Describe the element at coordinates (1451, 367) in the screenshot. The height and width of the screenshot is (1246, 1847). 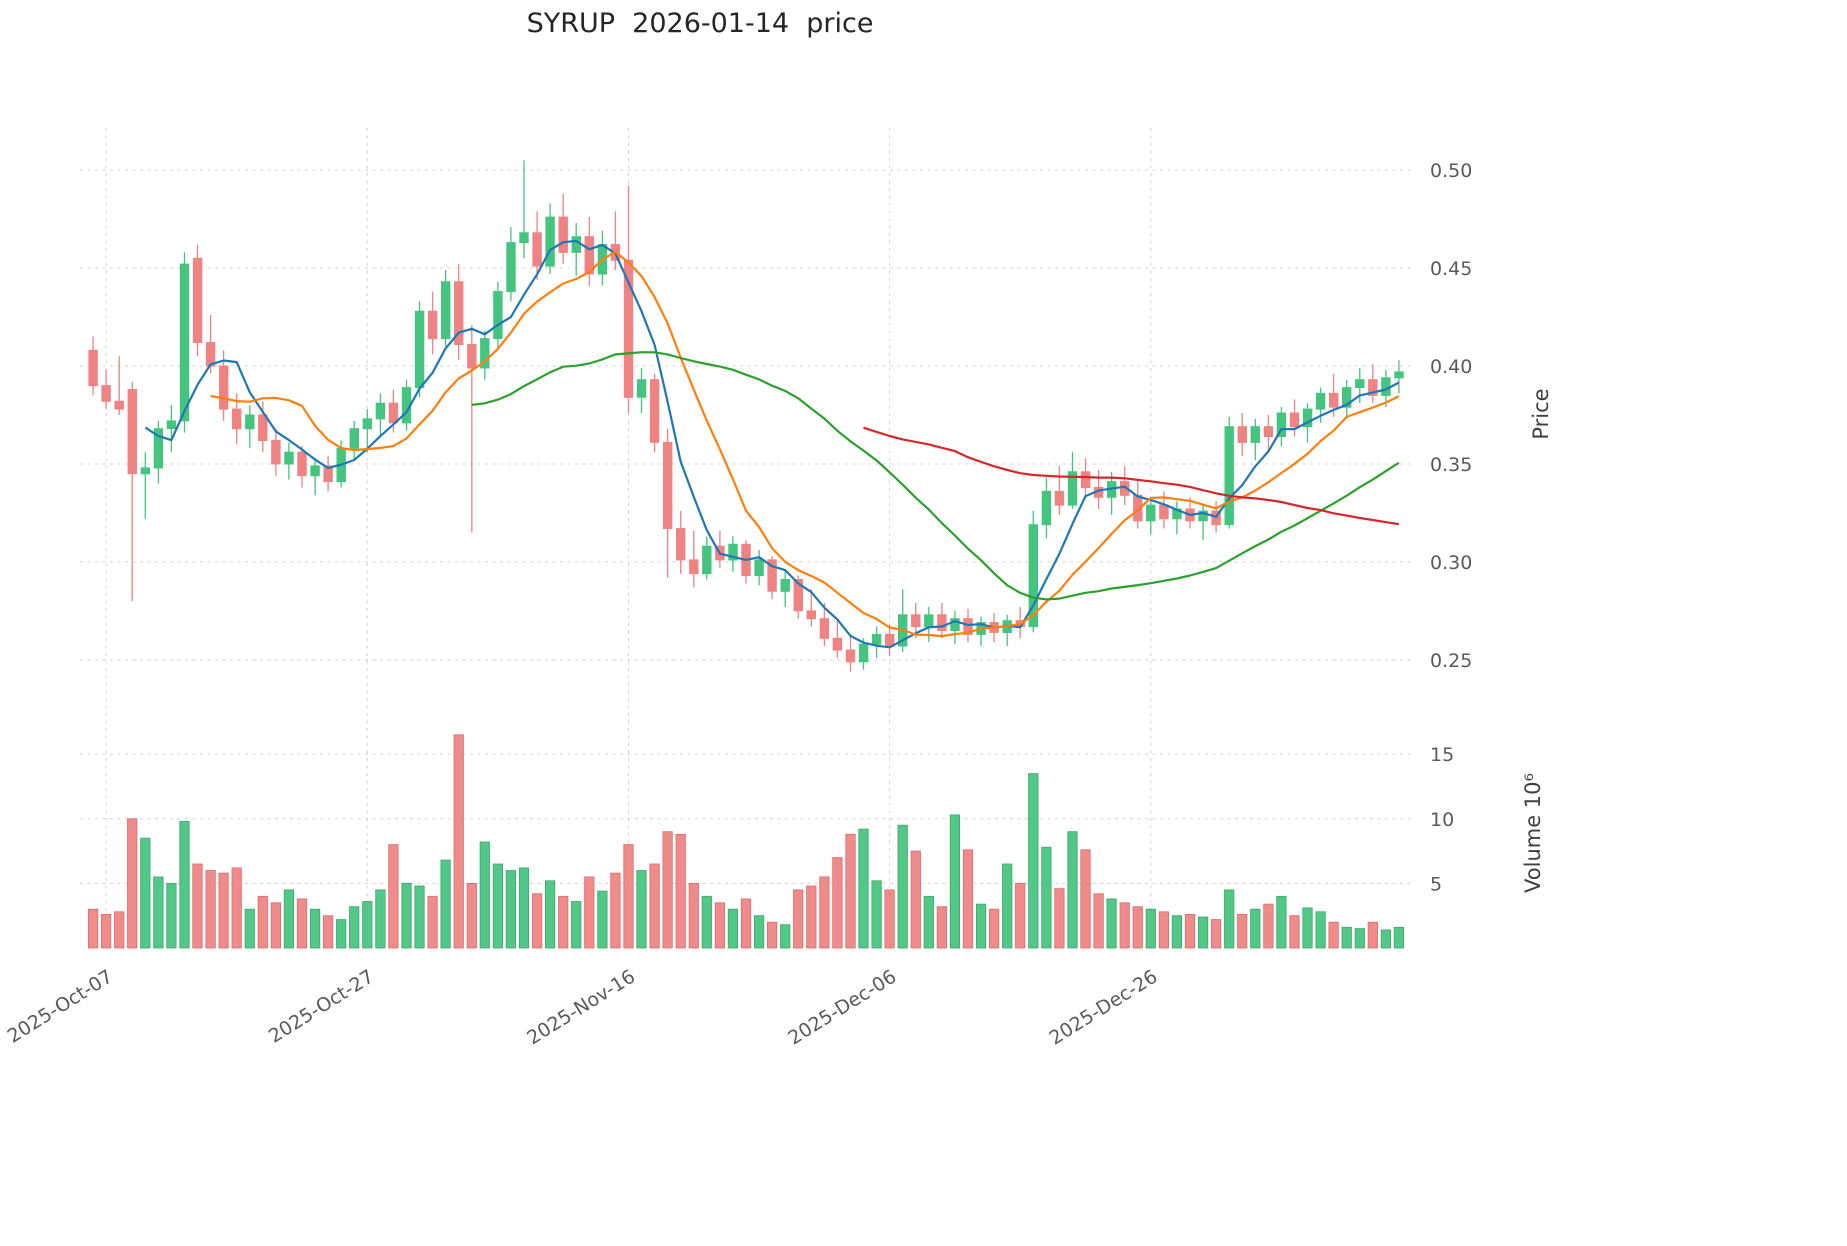
I see `price-tick-label: 0.40` at that location.